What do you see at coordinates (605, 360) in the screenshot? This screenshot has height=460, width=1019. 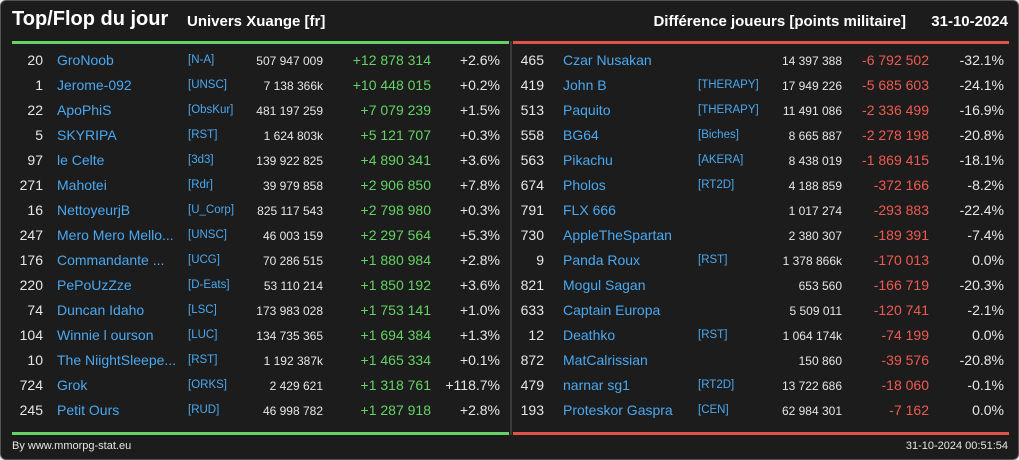 I see `player-name-link: MatCalrissian` at bounding box center [605, 360].